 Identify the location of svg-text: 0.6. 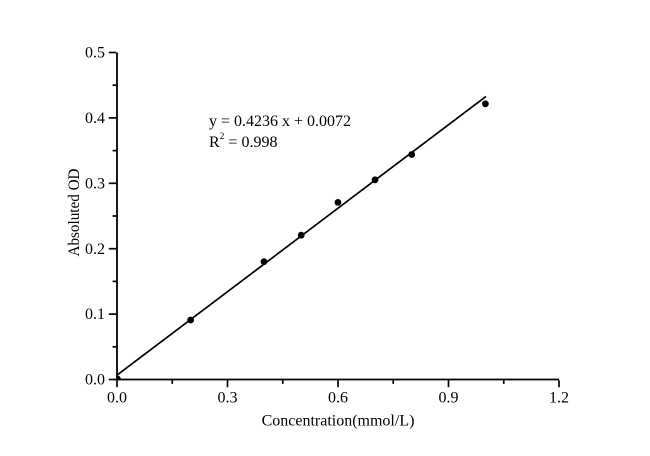
(338, 398).